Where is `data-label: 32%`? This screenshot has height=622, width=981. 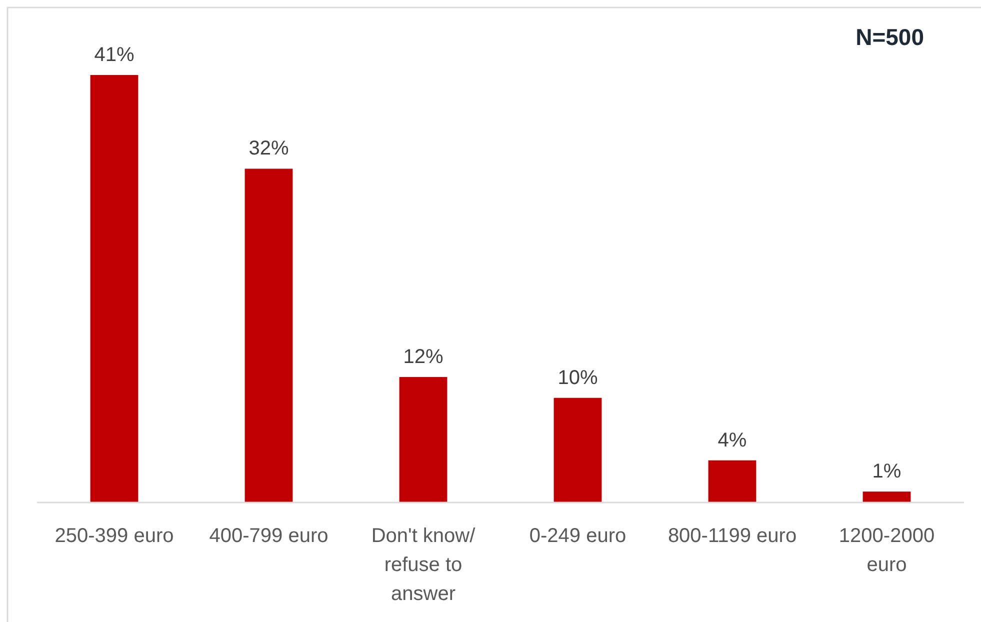 data-label: 32% is located at coordinates (268, 149).